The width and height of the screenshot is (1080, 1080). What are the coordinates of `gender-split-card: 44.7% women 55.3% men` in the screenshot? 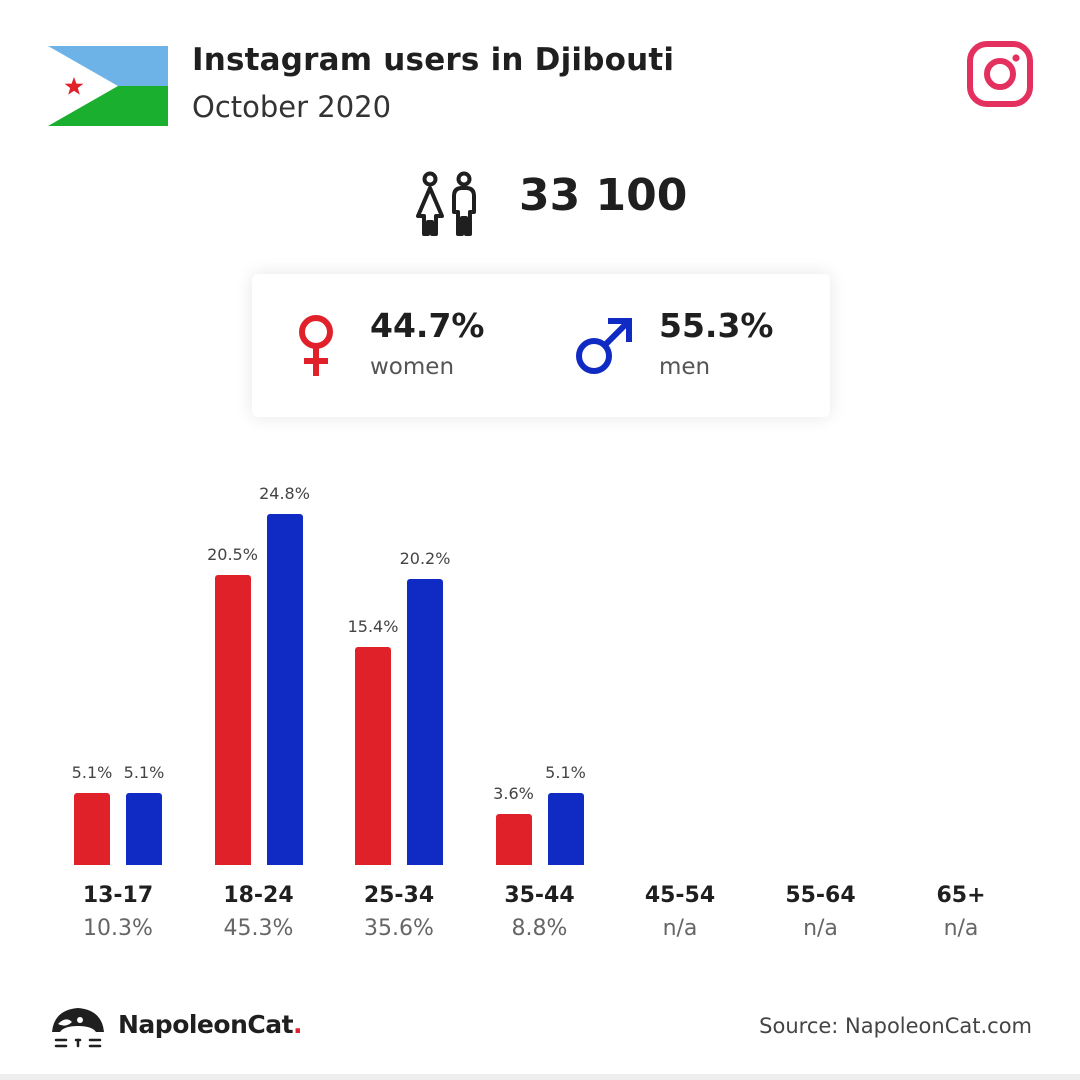 It's located at (541, 345).